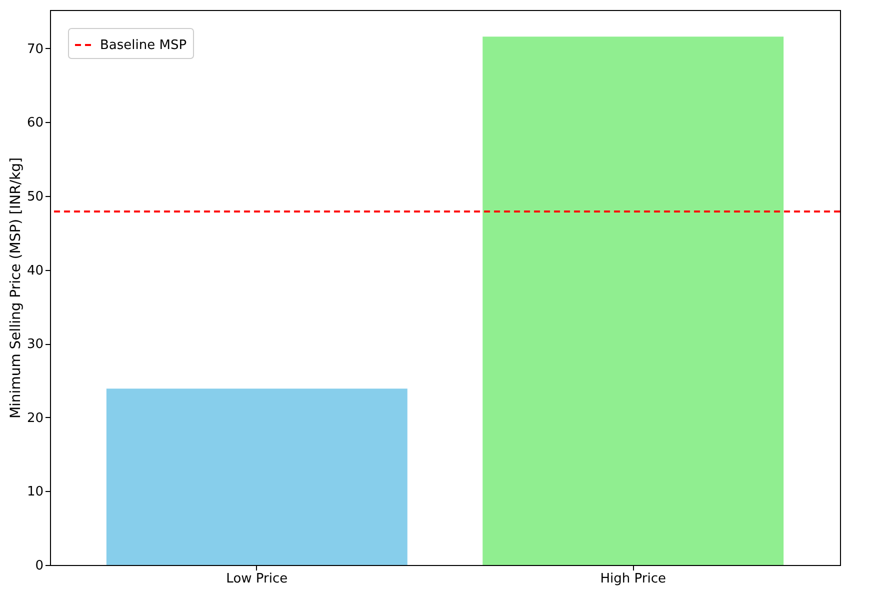 The width and height of the screenshot is (870, 598). Describe the element at coordinates (633, 579) in the screenshot. I see `x-tick-label: High Price` at that location.